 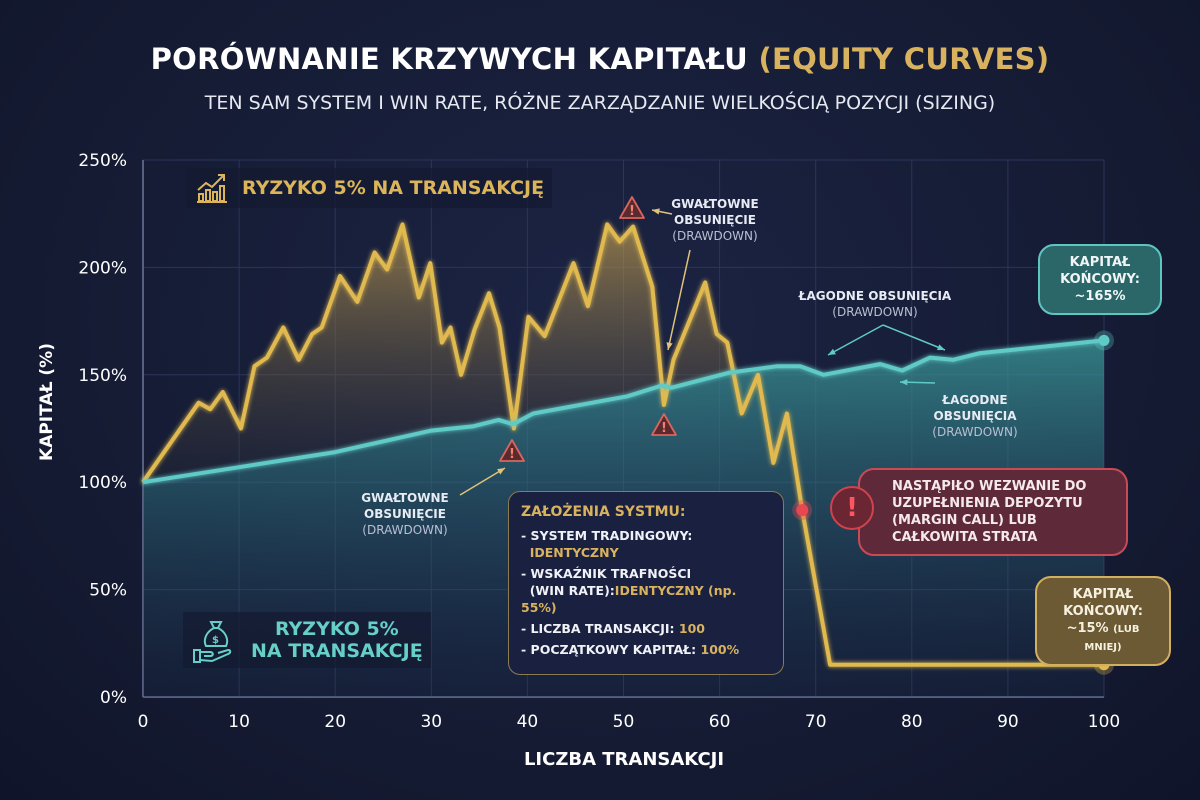 I want to click on annotation-sharp-drawdown-top: GWAŁTOWNE OBSUNIĘCIE (DRAWDOWN), so click(x=715, y=220).